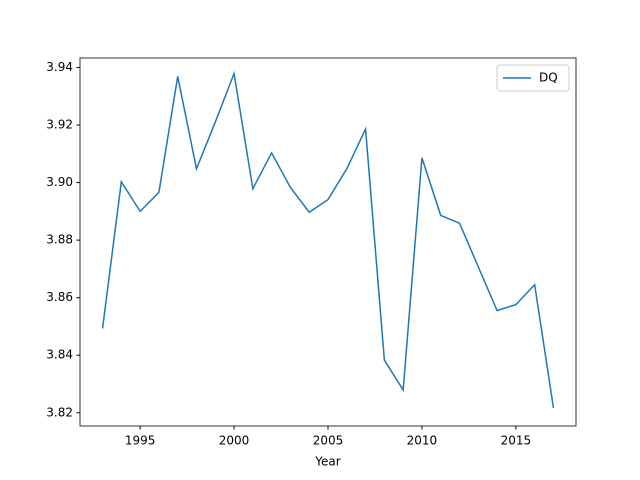  Describe the element at coordinates (140, 441) in the screenshot. I see `x-tick-label: 1995` at that location.